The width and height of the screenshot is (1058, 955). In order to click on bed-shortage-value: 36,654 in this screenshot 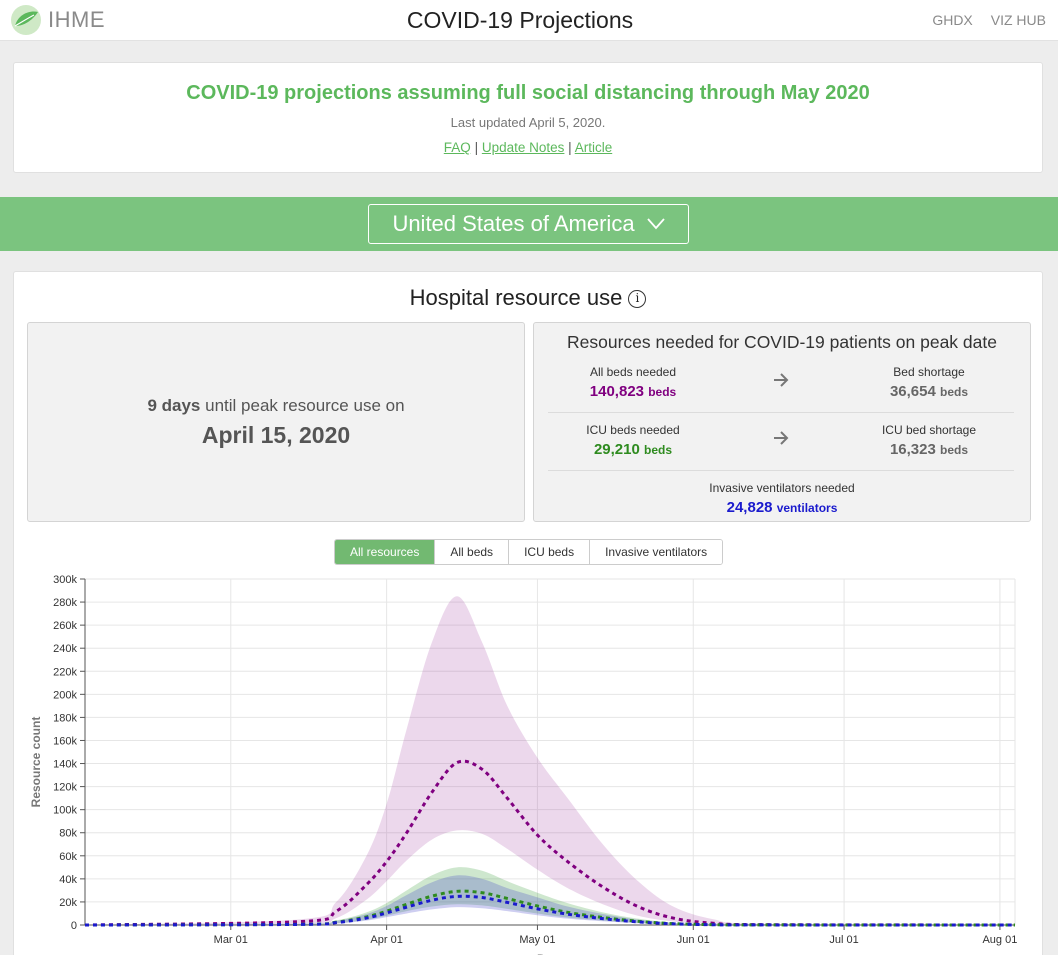, I will do `click(912, 391)`.